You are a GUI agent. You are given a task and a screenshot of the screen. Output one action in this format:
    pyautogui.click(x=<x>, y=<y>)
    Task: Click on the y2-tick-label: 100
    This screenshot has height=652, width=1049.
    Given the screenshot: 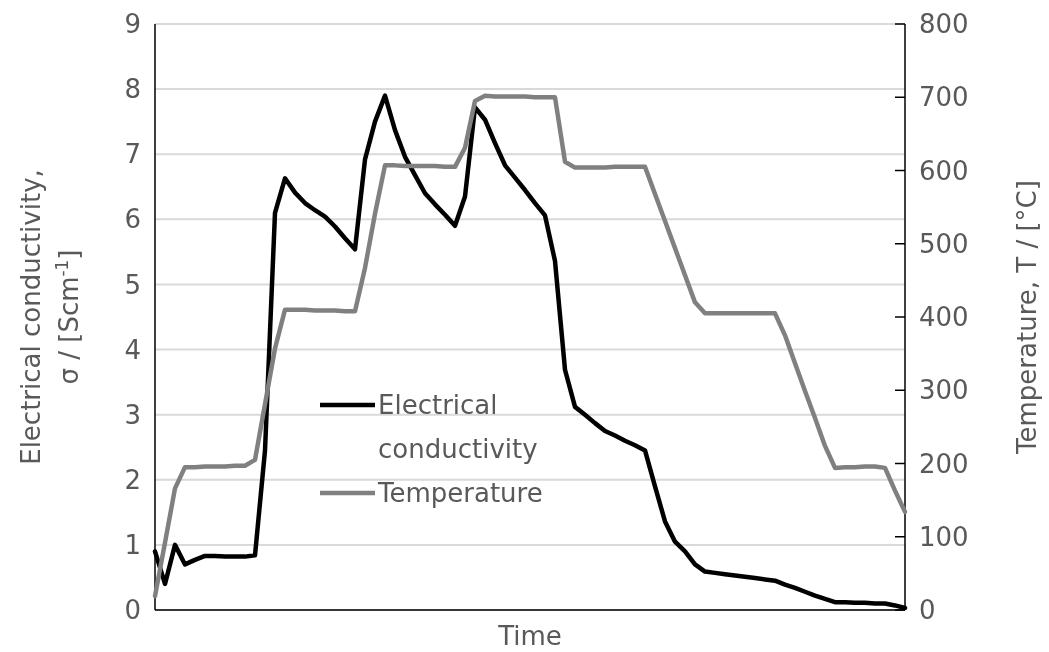 What is the action you would take?
    pyautogui.click(x=944, y=536)
    